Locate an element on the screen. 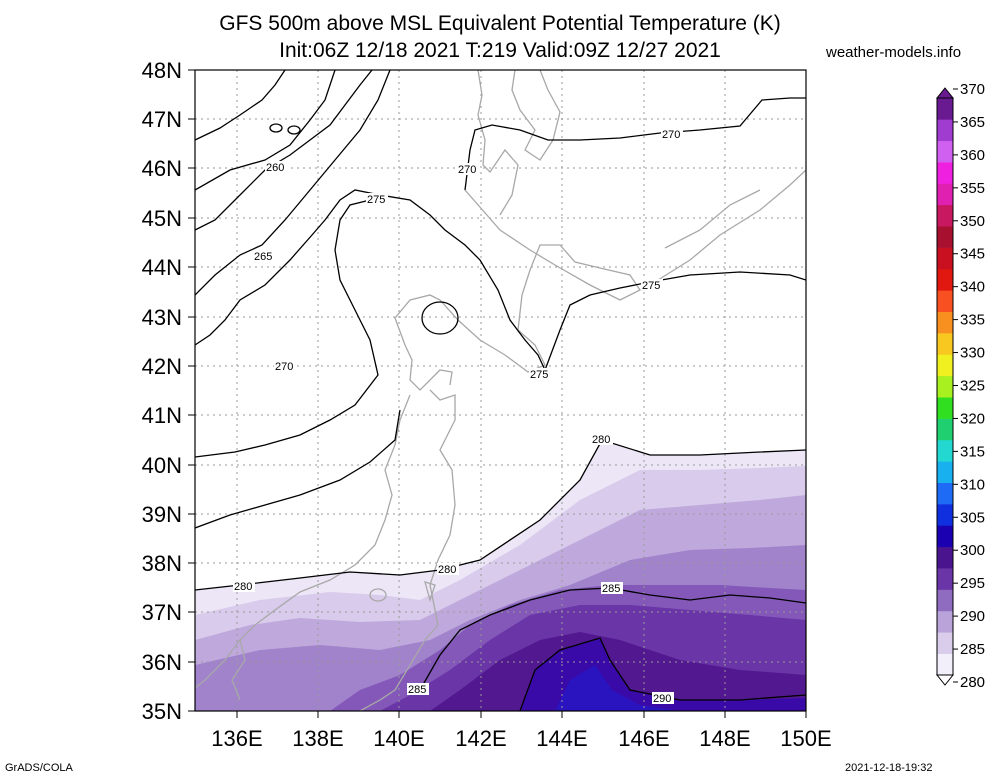 The height and width of the screenshot is (779, 1000). lat-tick-label: 44N is located at coordinates (162, 267).